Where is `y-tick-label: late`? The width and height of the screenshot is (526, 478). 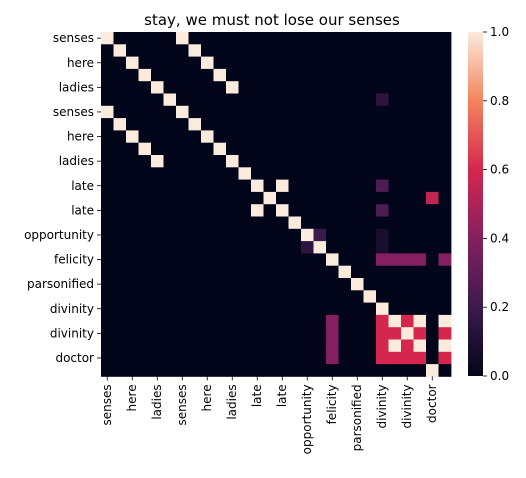 y-tick-label: late is located at coordinates (82, 186).